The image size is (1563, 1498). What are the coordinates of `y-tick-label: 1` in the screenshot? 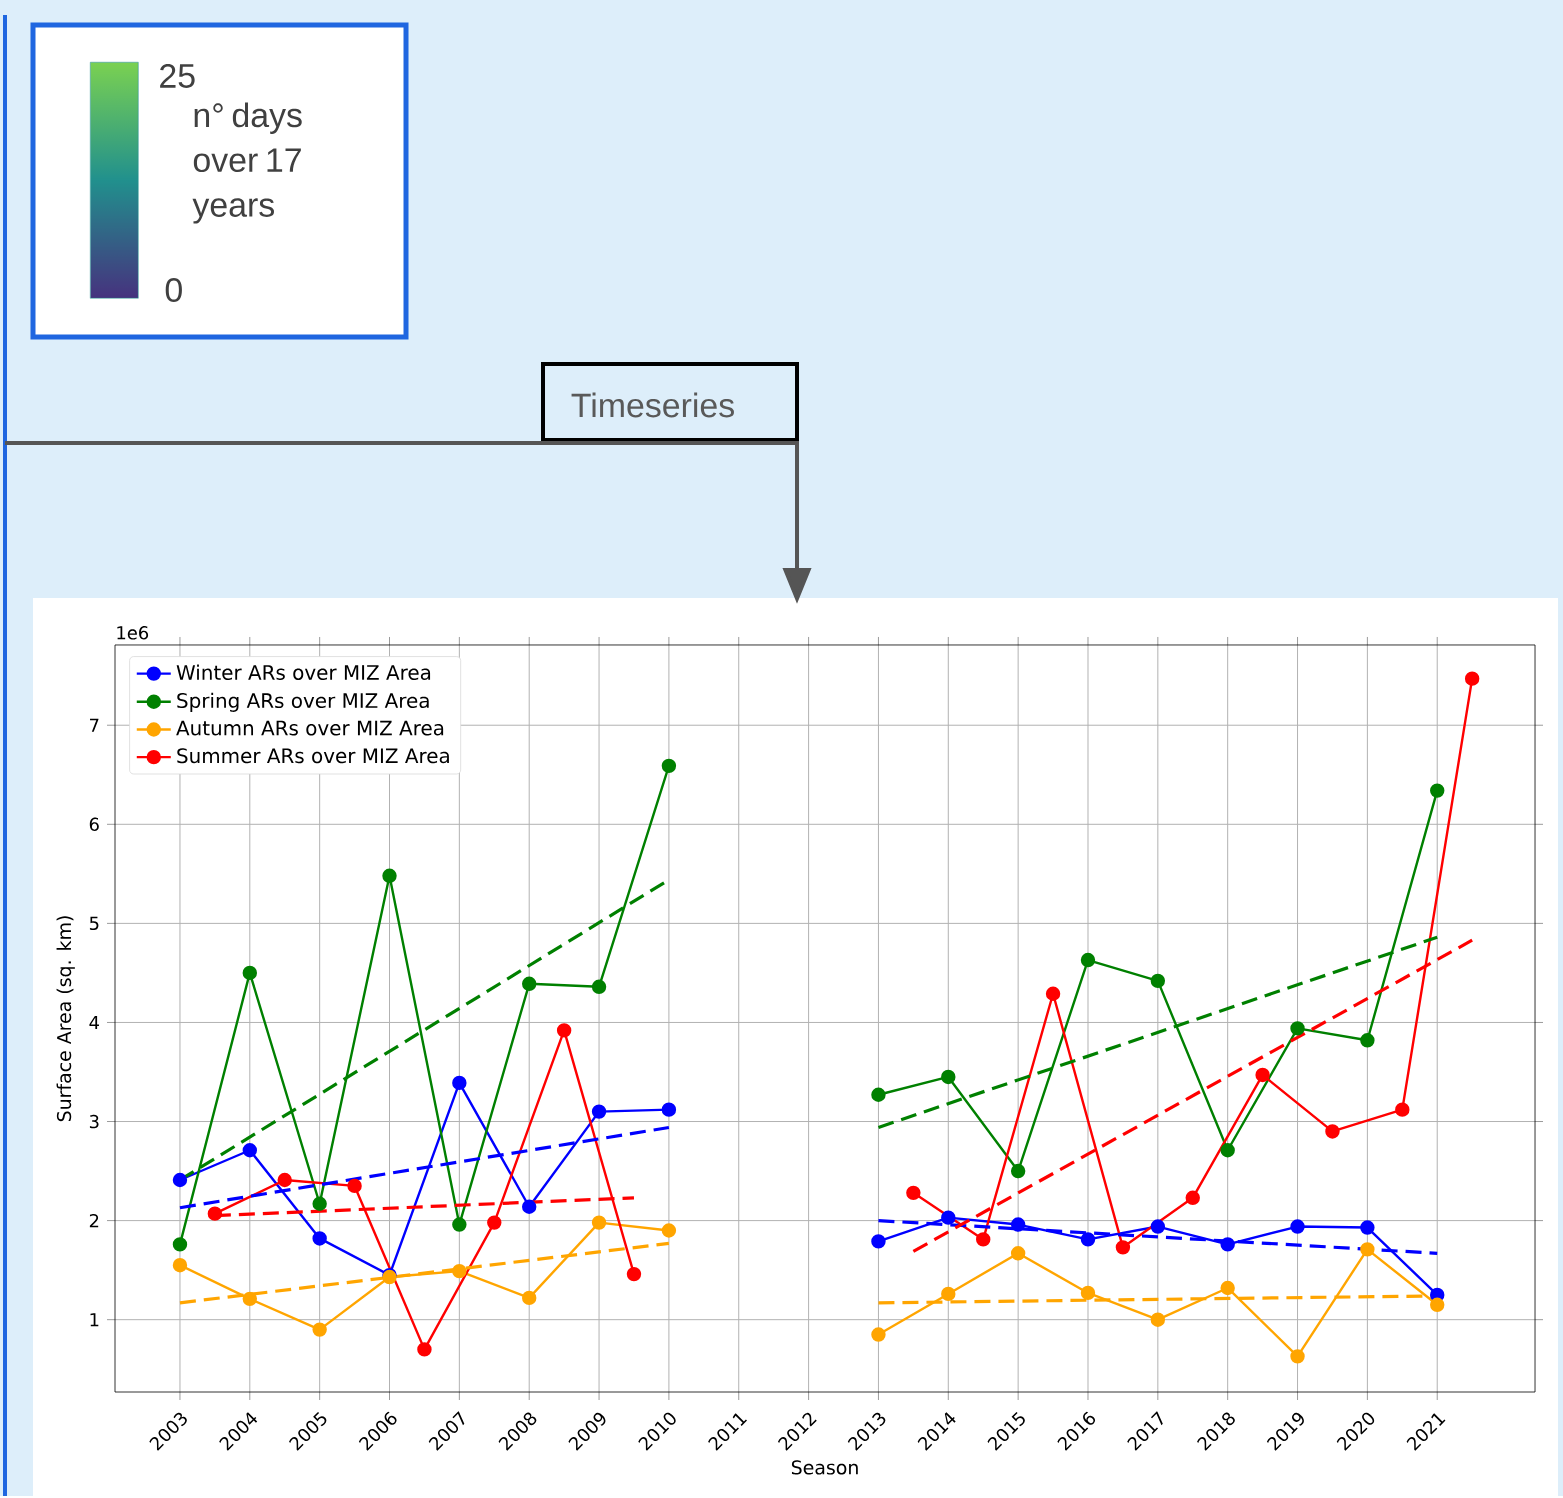 It's located at (94, 1320).